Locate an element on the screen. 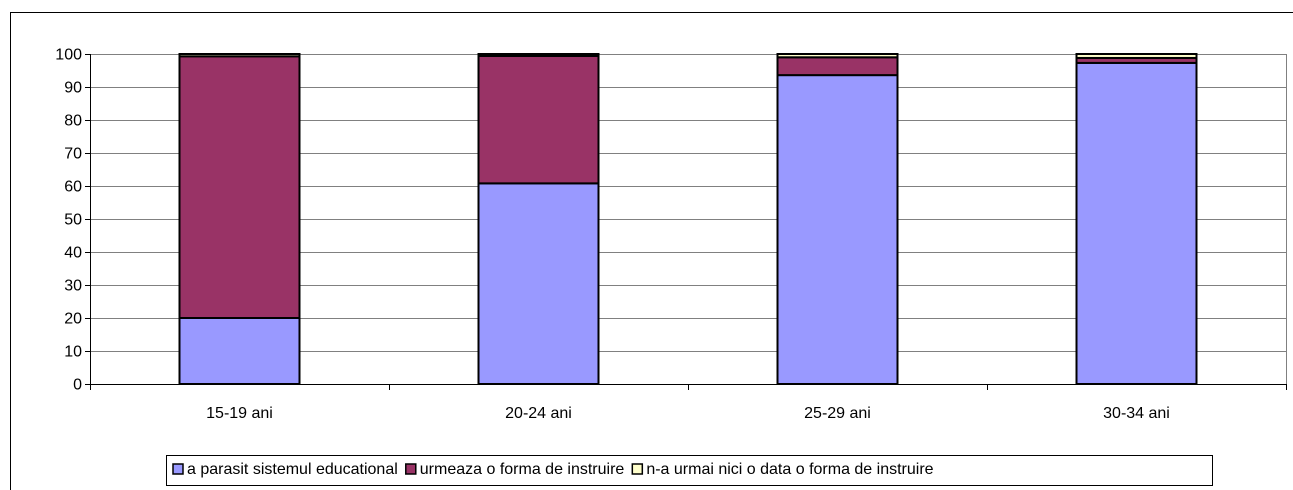 The image size is (1293, 490). x-tick-label: 25-29 ani is located at coordinates (837, 413).